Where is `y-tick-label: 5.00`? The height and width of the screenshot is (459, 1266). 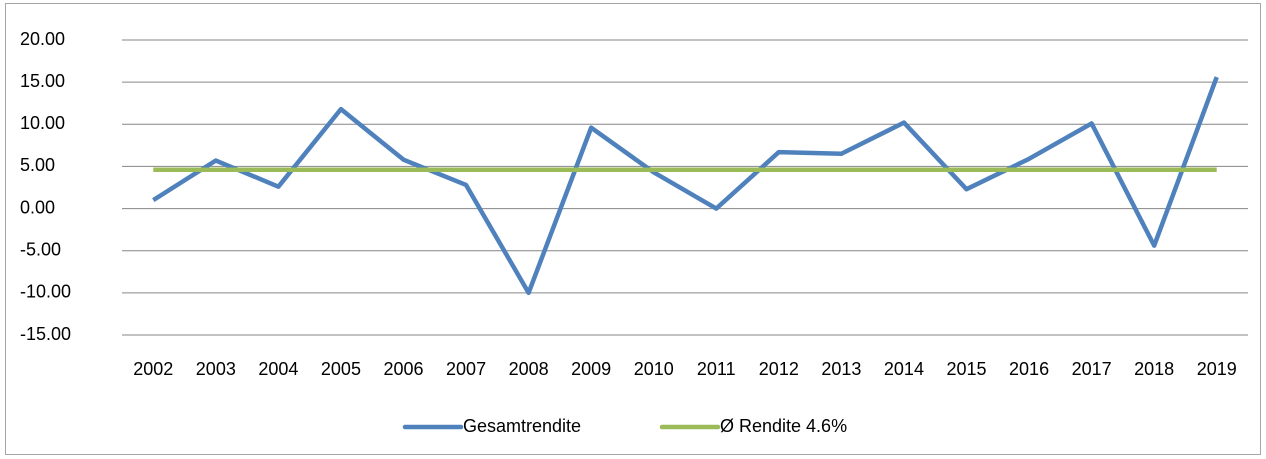
y-tick-label: 5.00 is located at coordinates (37, 165).